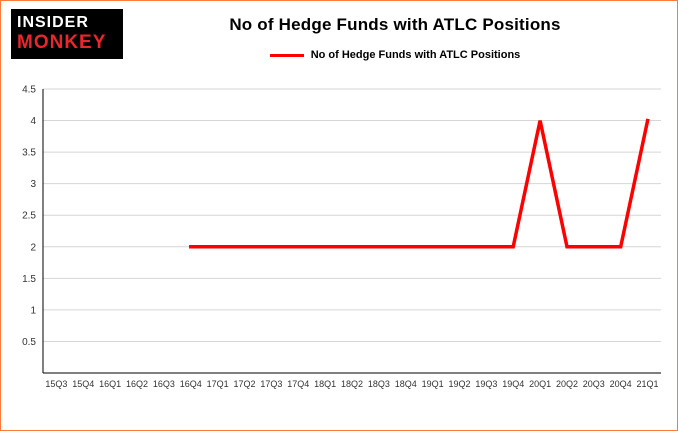 The height and width of the screenshot is (431, 678). Describe the element at coordinates (271, 384) in the screenshot. I see `x-tick-label: 17Q3` at that location.